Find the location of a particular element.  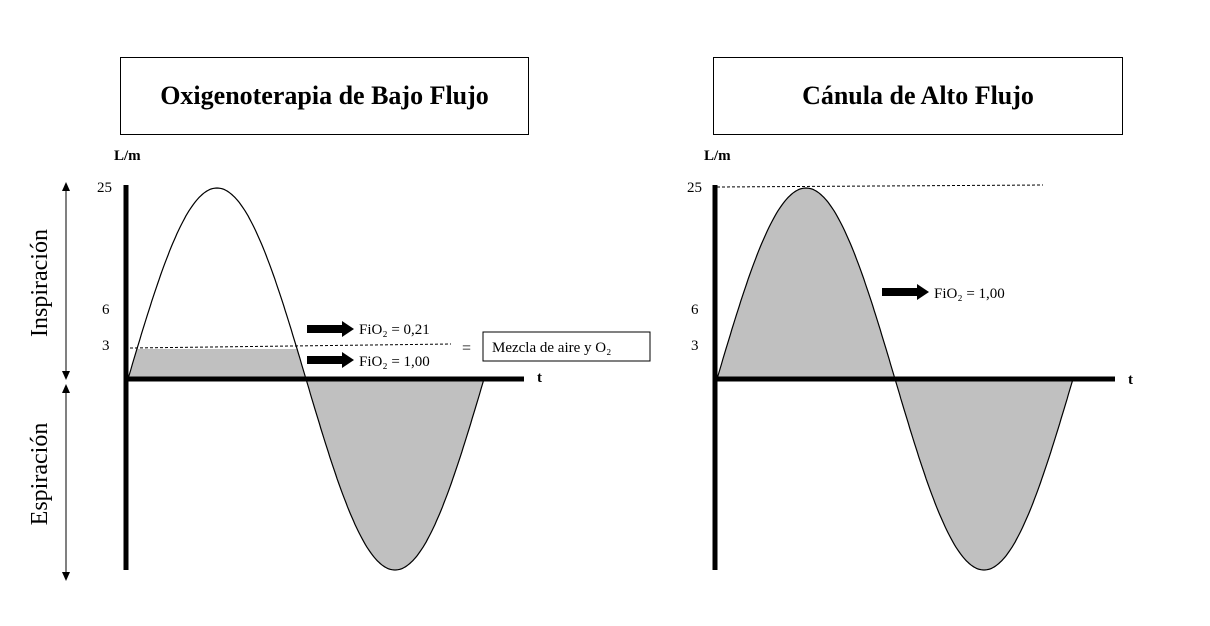

mixture-box is located at coordinates (566, 346).